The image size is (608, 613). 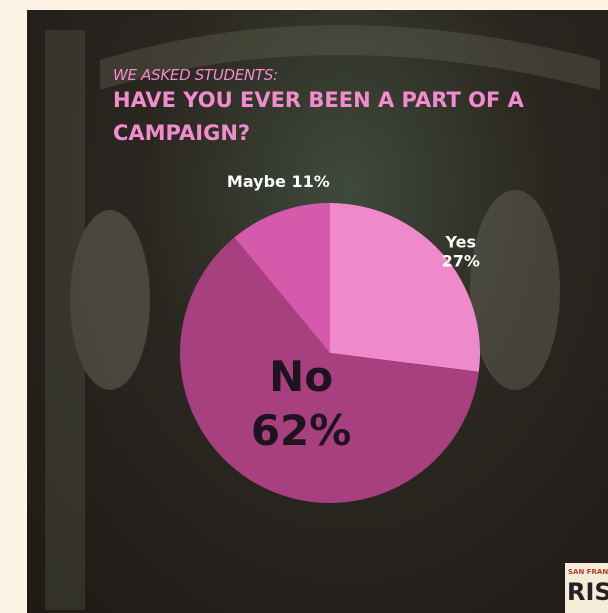 I want to click on logo-bg, so click(x=586, y=588).